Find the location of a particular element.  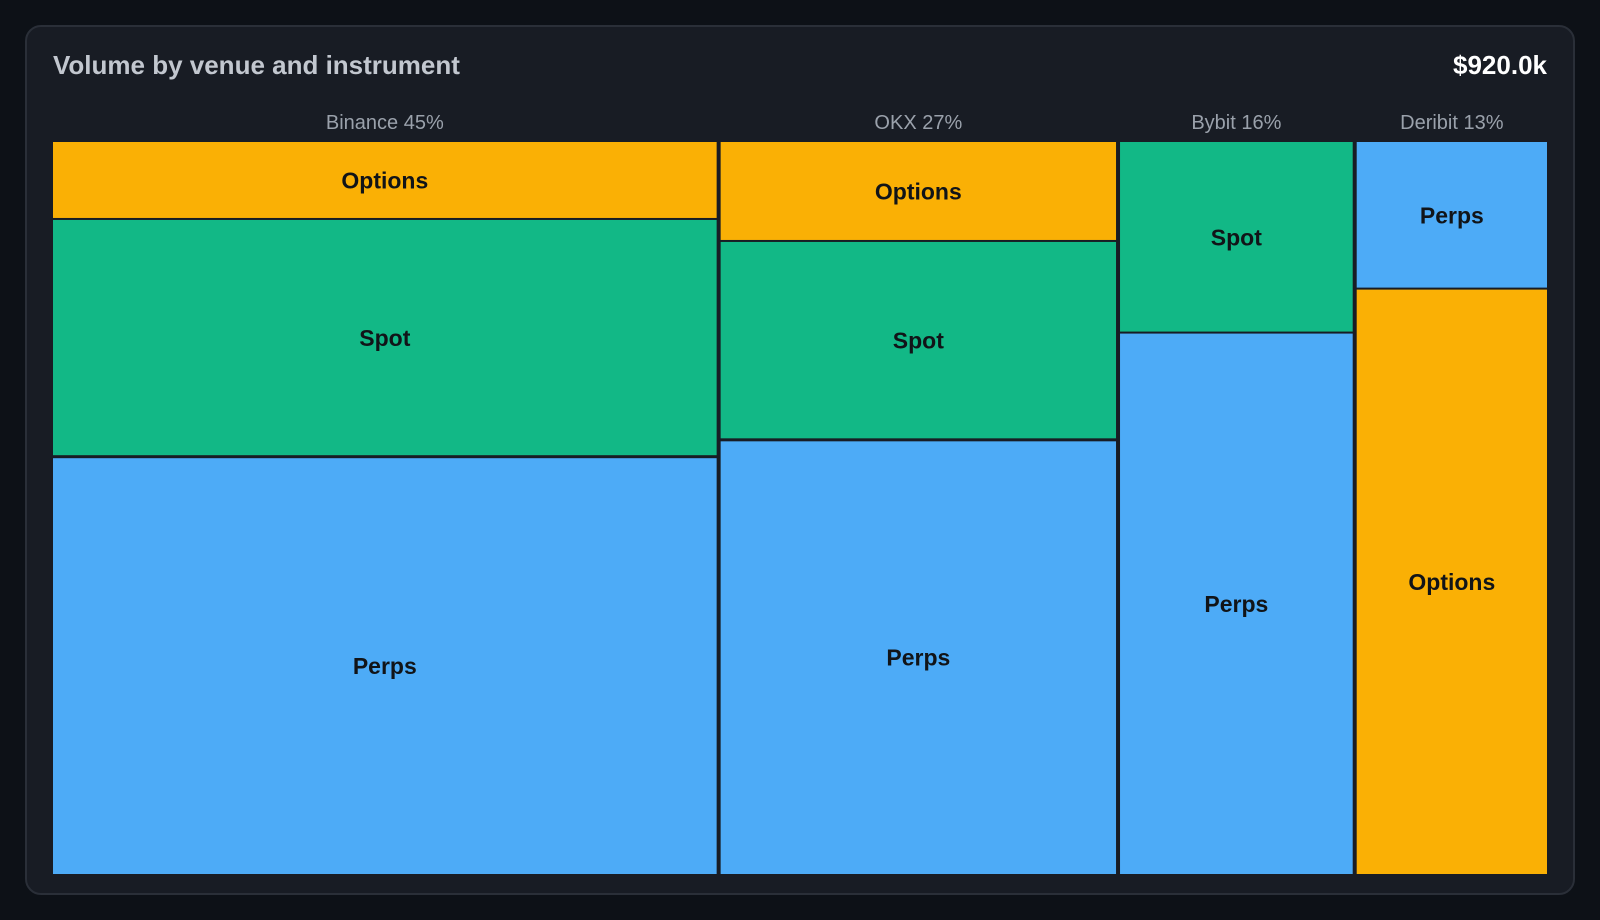

segment-label-okx-spot: Spot is located at coordinates (918, 341).